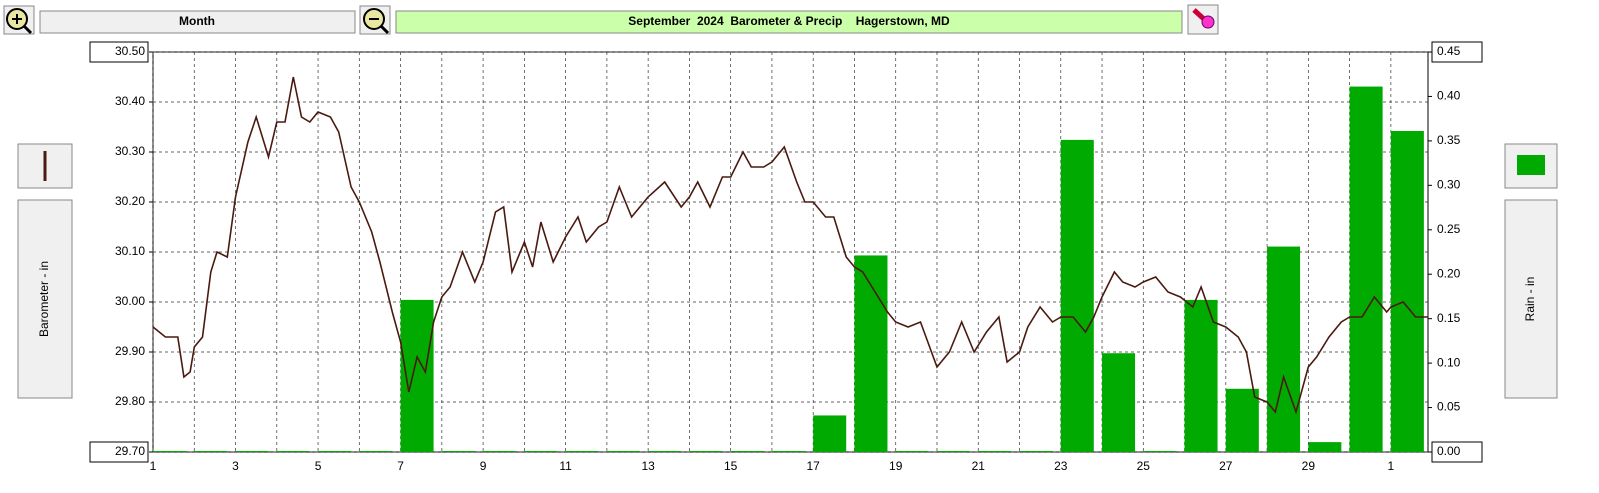  Describe the element at coordinates (979, 466) in the screenshot. I see `x-tick-label: 21` at that location.